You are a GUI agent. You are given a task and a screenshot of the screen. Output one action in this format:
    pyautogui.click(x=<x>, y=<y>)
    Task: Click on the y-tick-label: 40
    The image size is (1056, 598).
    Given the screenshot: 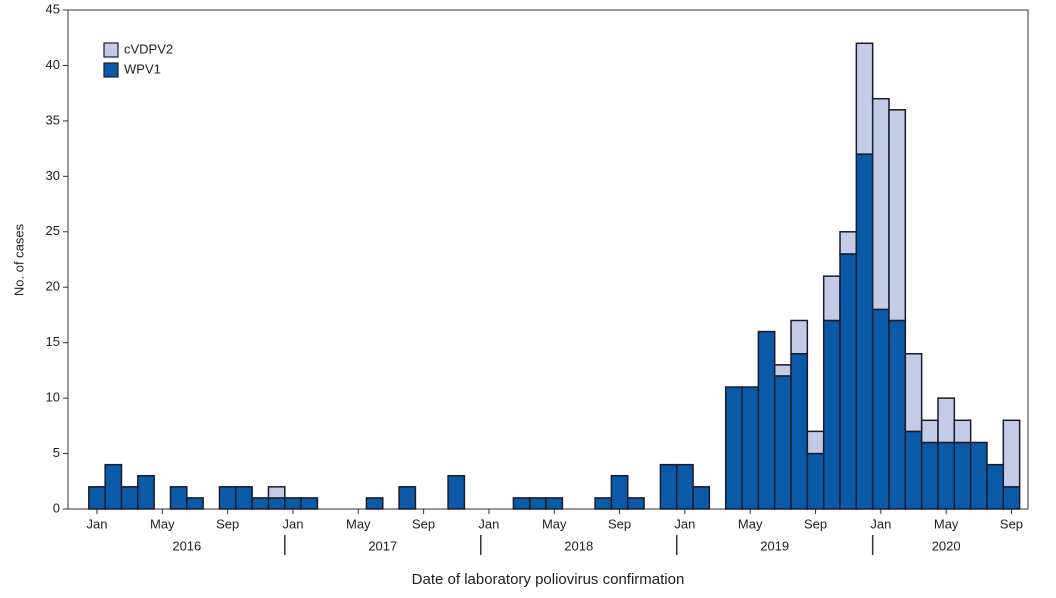 What is the action you would take?
    pyautogui.click(x=53, y=64)
    